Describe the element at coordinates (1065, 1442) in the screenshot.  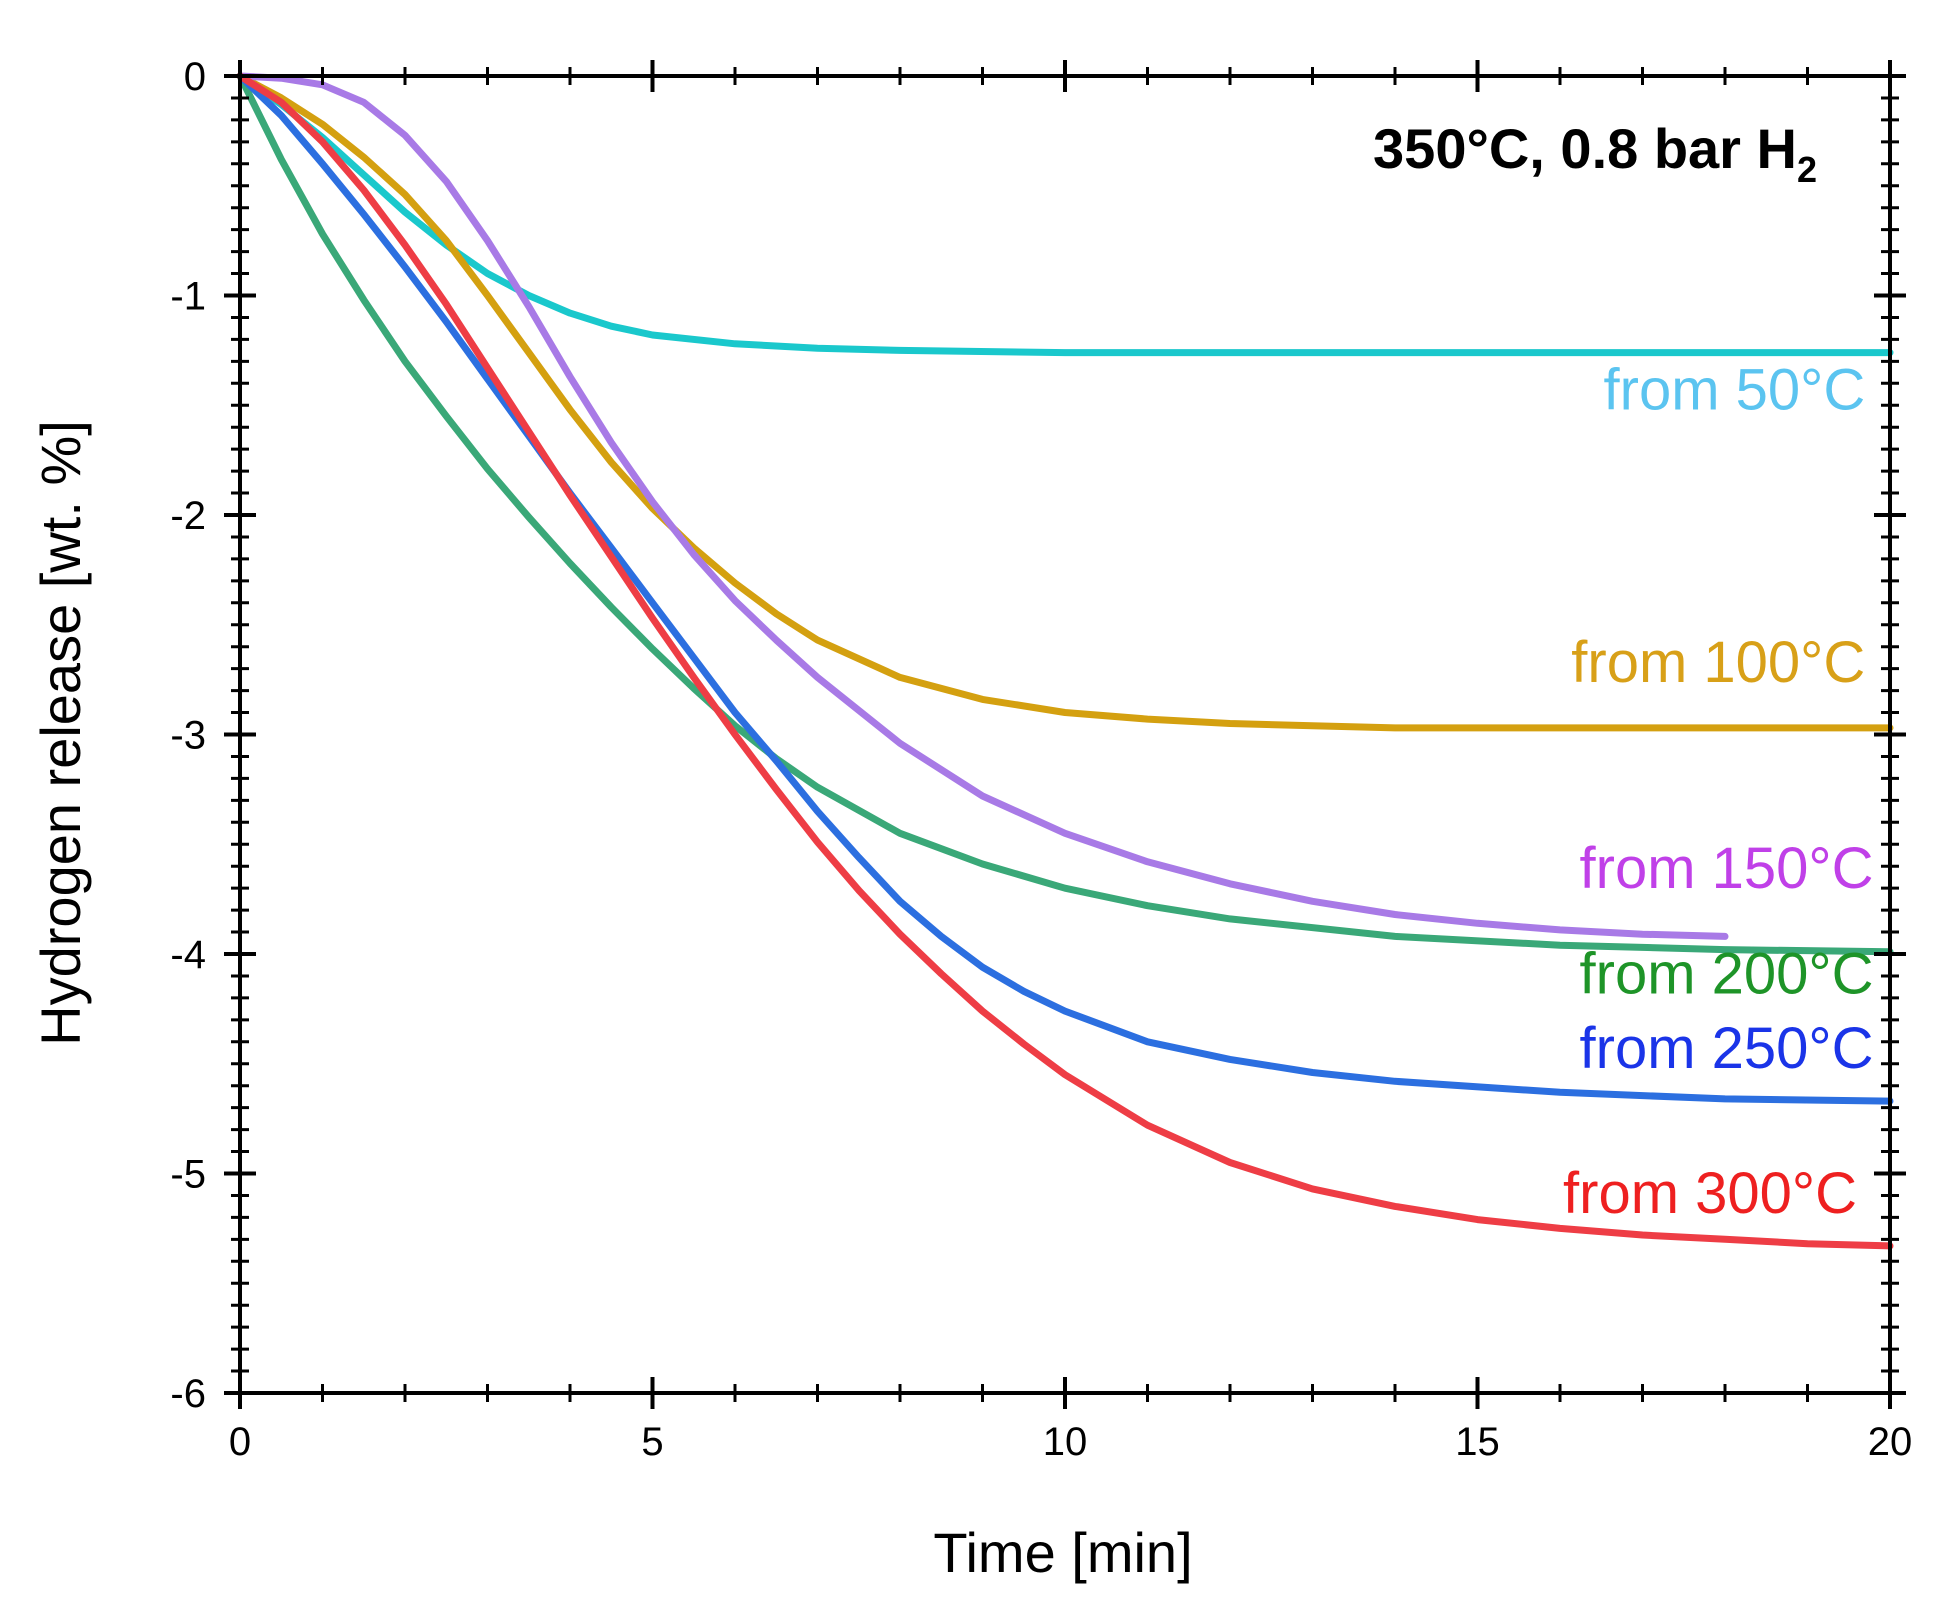
I see `x-tick-label: 10` at that location.